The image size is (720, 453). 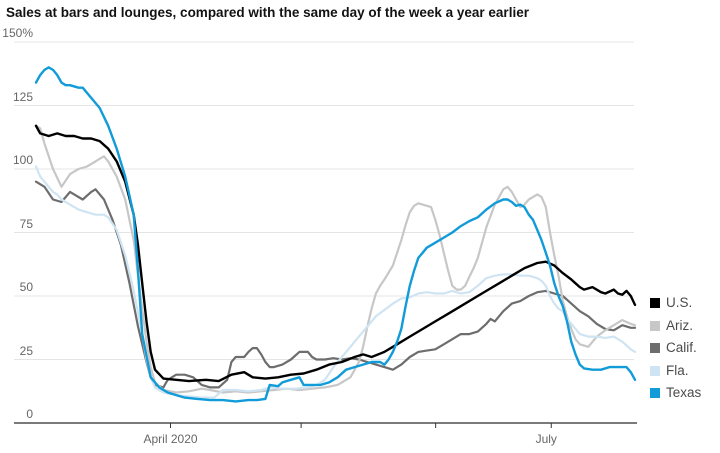 What do you see at coordinates (26, 350) in the screenshot?
I see `y-axis-label: 25` at bounding box center [26, 350].